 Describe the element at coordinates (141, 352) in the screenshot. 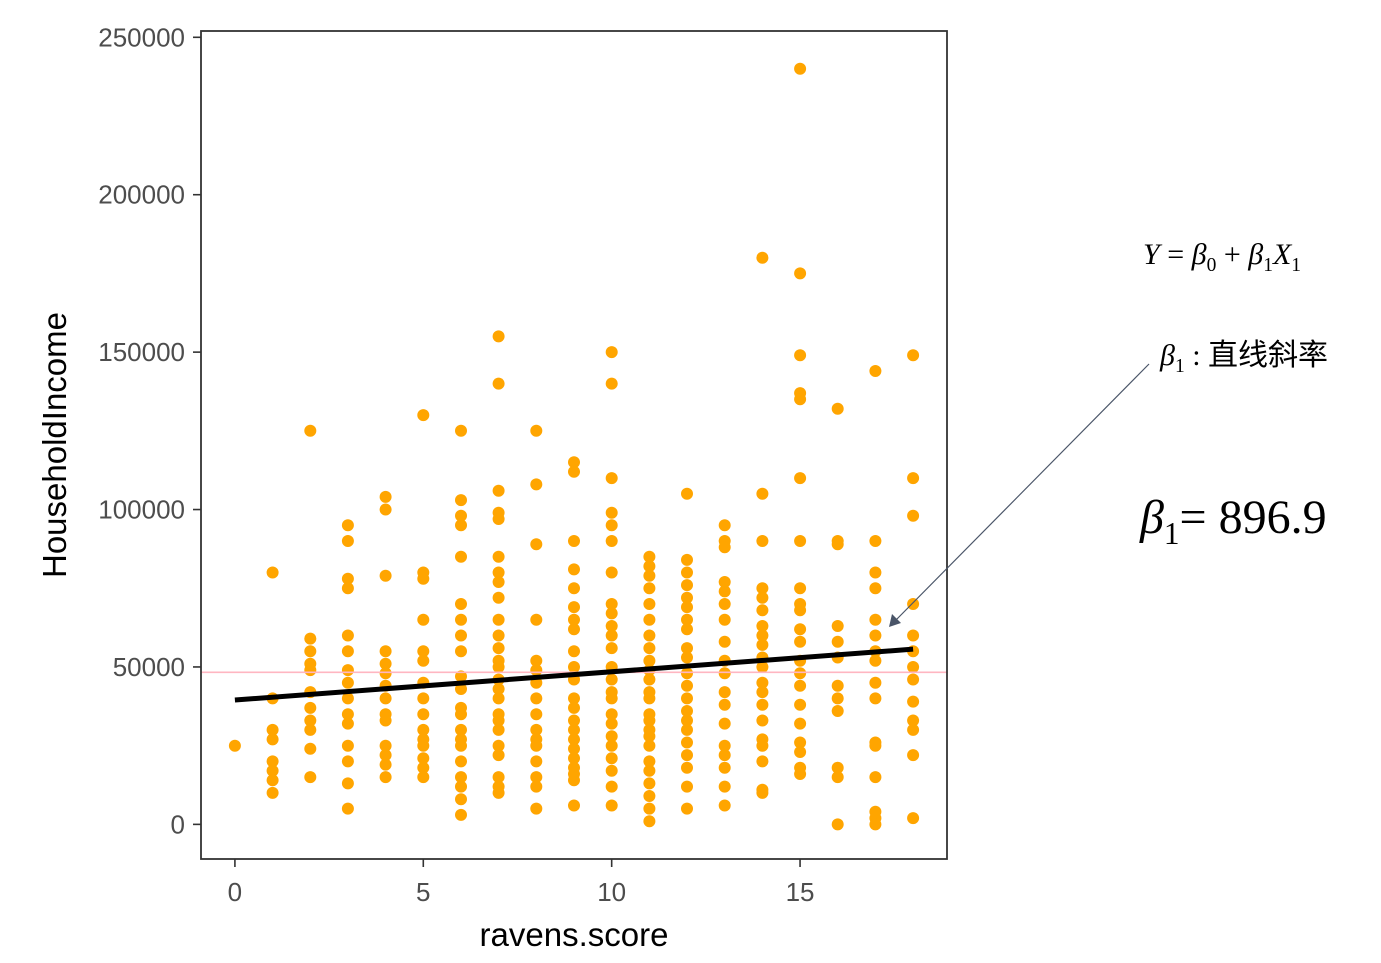

I see `y-tick-label: 150000` at that location.